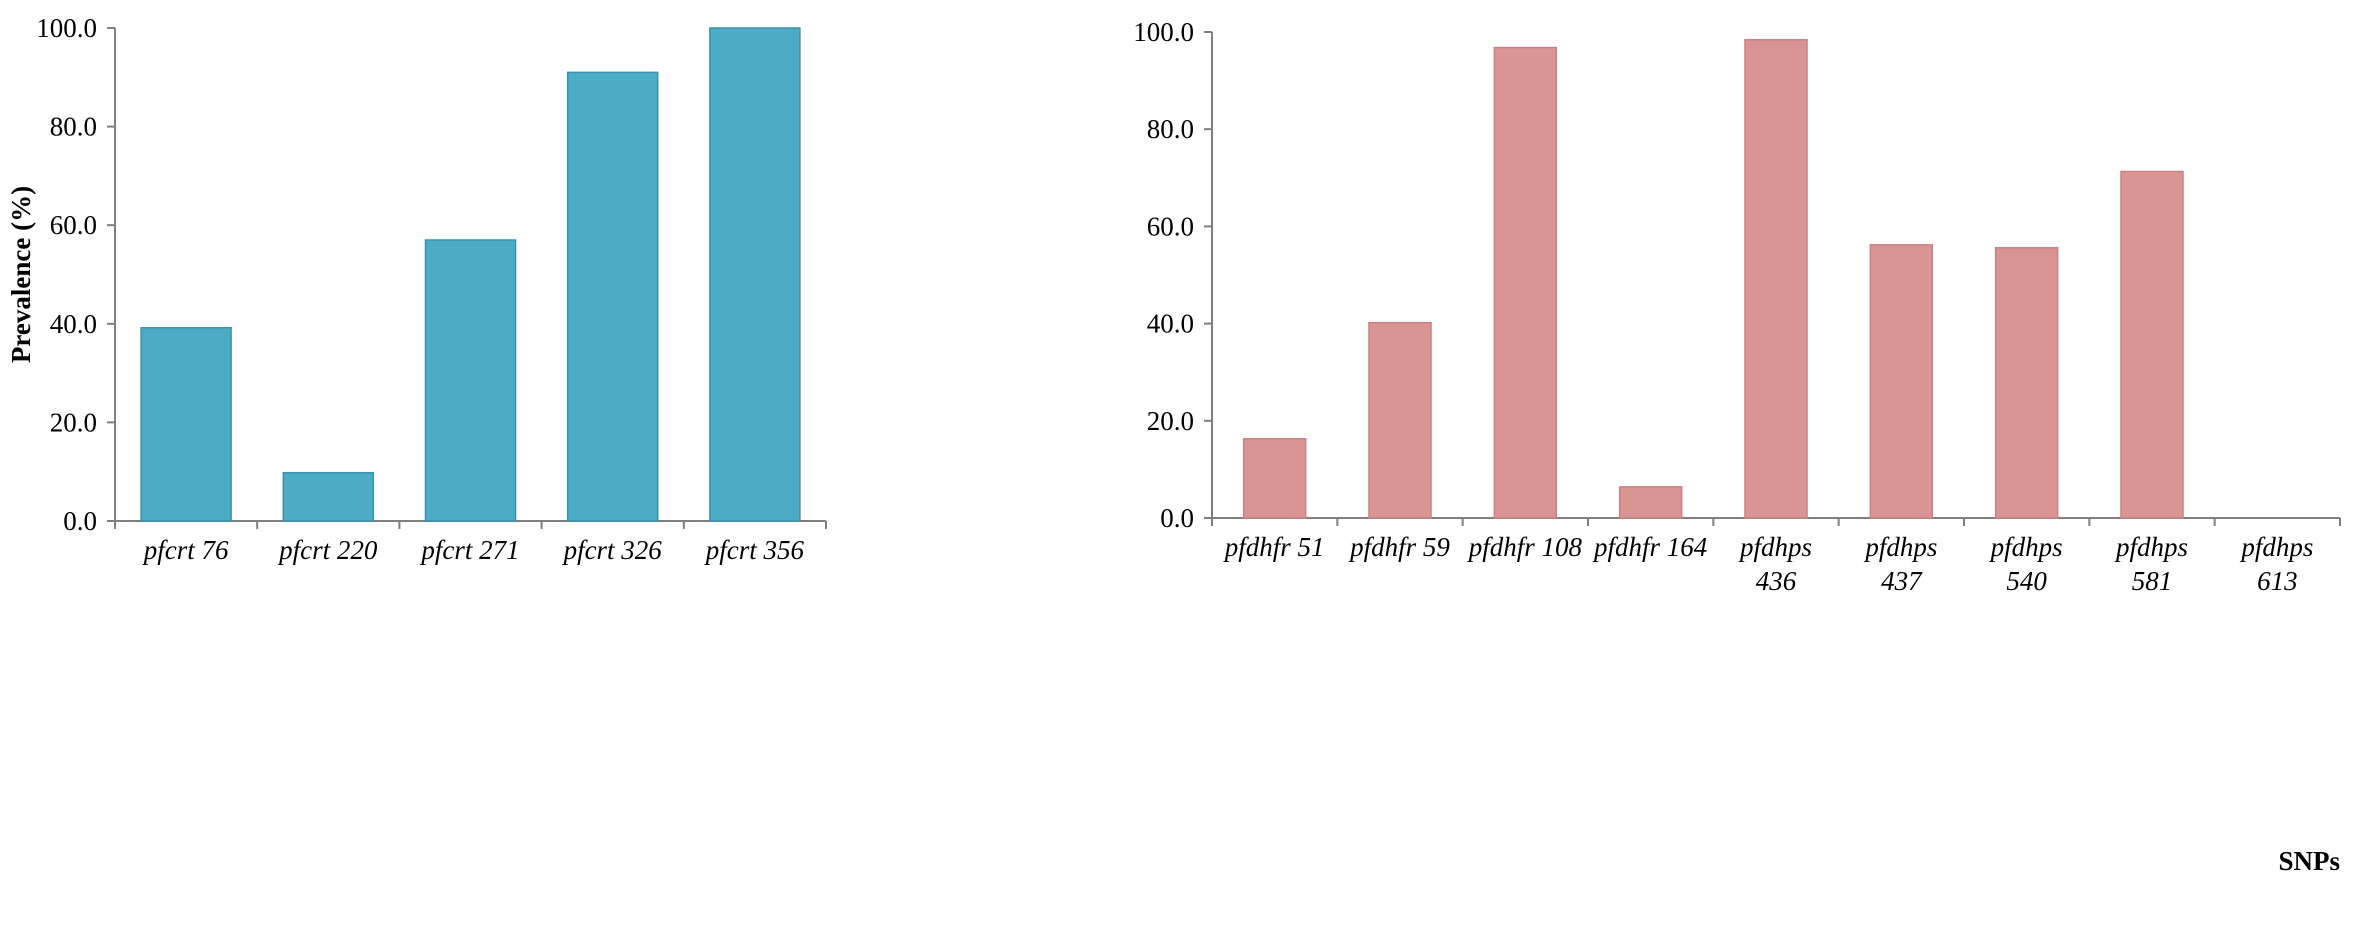 The height and width of the screenshot is (942, 2370). I want to click on category-label: pfcrt 326, so click(612, 550).